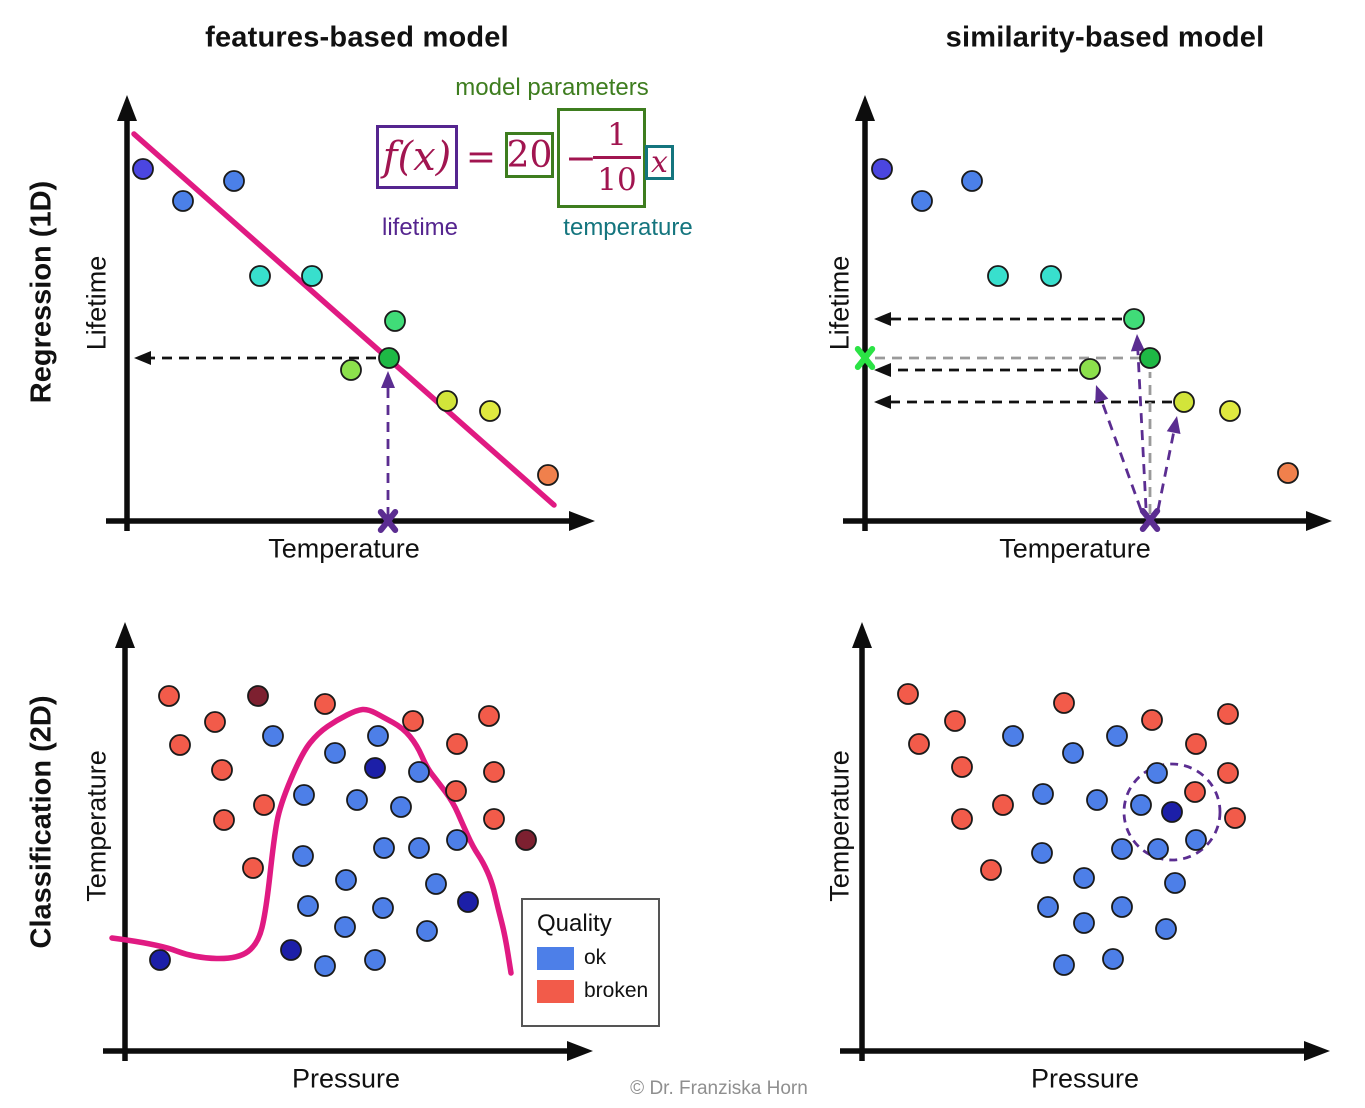  Describe the element at coordinates (719, 1088) in the screenshot. I see `copyright-text: © Dr. Franziska Horn` at that location.